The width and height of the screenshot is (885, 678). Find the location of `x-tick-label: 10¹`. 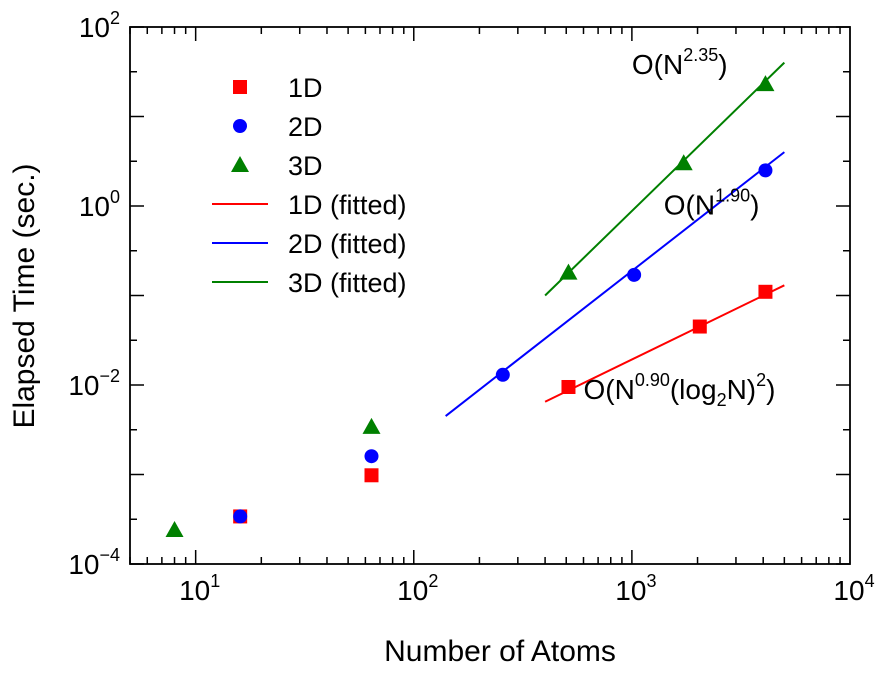

x-tick-label: 10¹ is located at coordinates (199, 588).